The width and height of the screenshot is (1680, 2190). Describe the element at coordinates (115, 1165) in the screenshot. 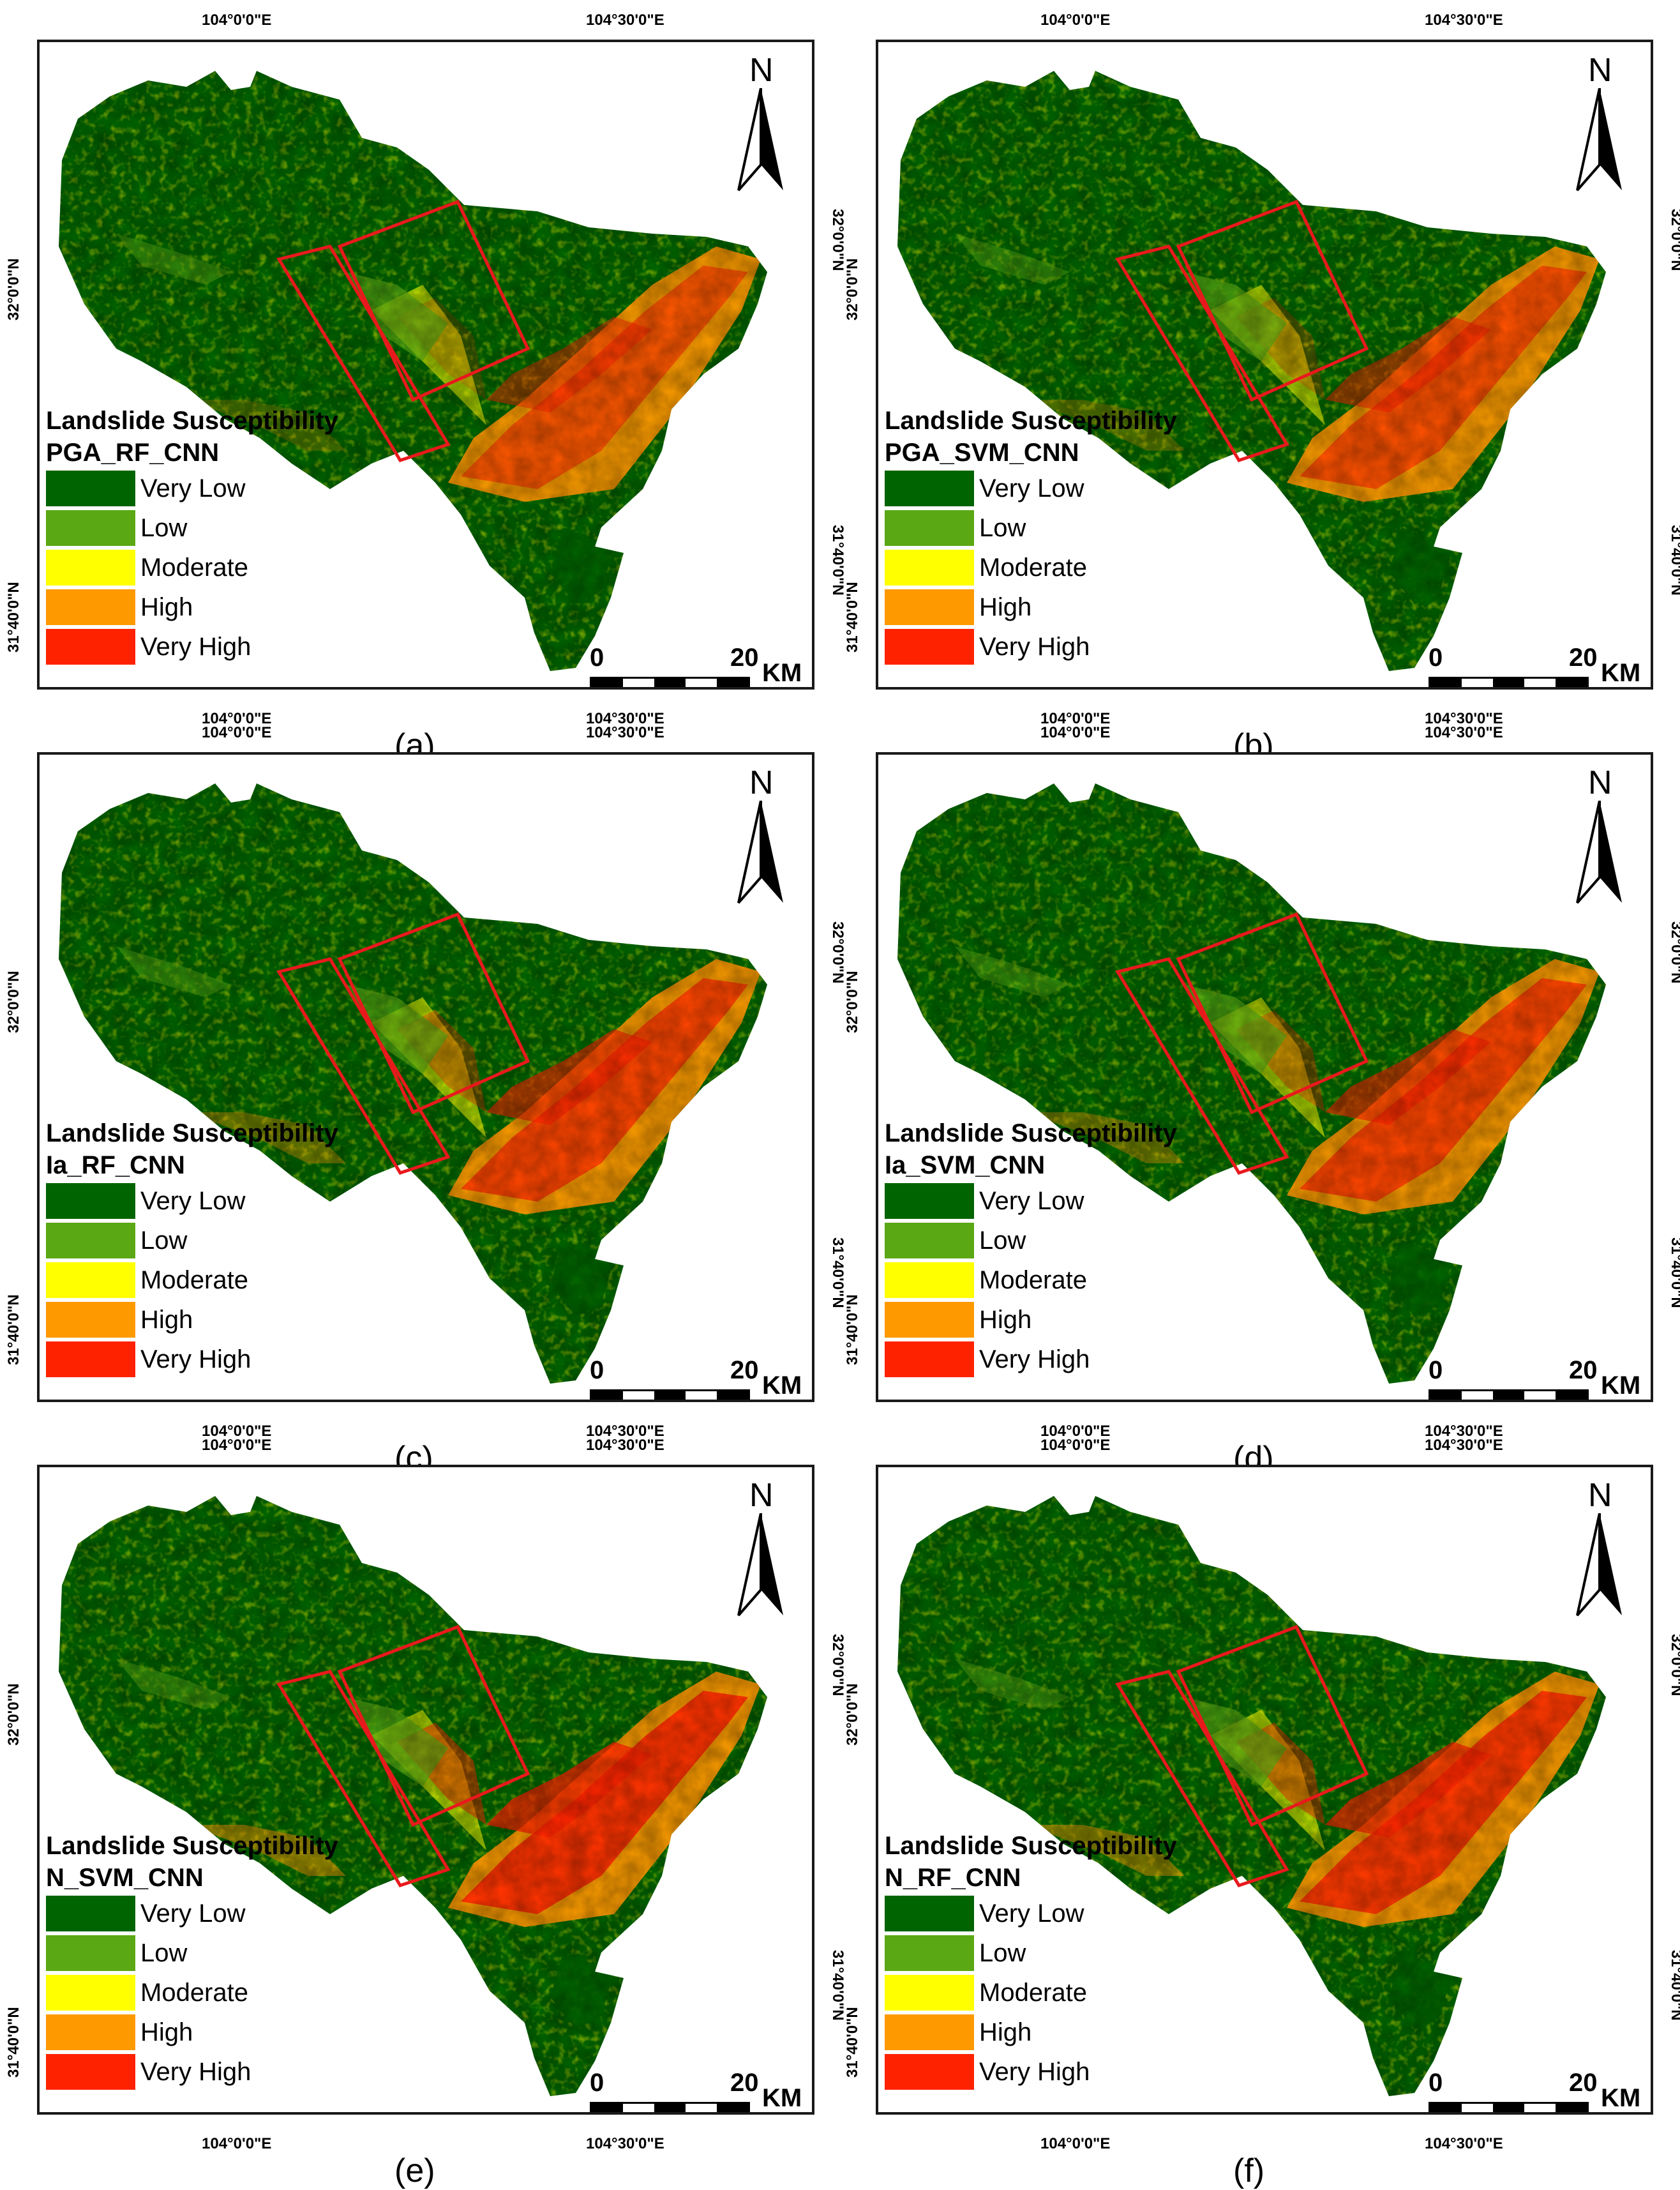

I see `legend-model-name: Ia_RF_CNN` at that location.